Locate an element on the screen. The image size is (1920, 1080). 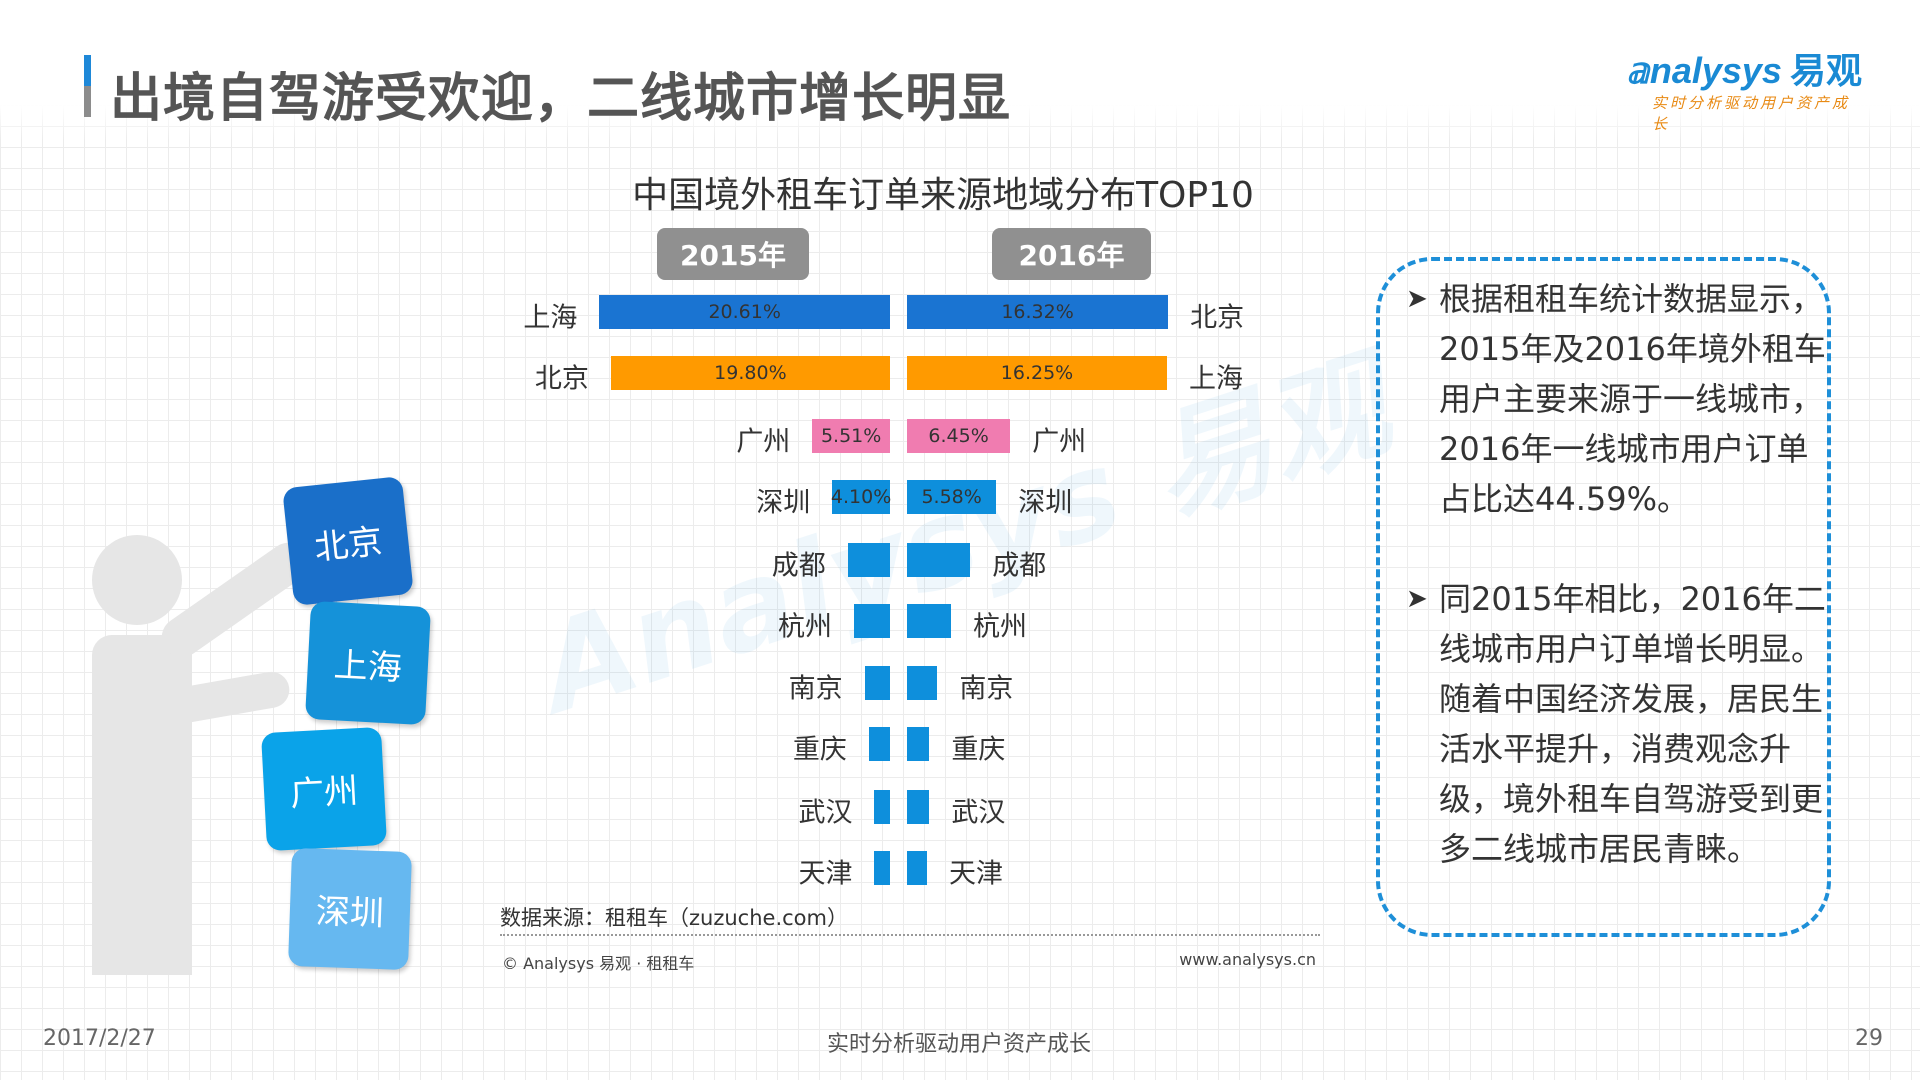
bar-2015: 5.51% is located at coordinates (851, 436).